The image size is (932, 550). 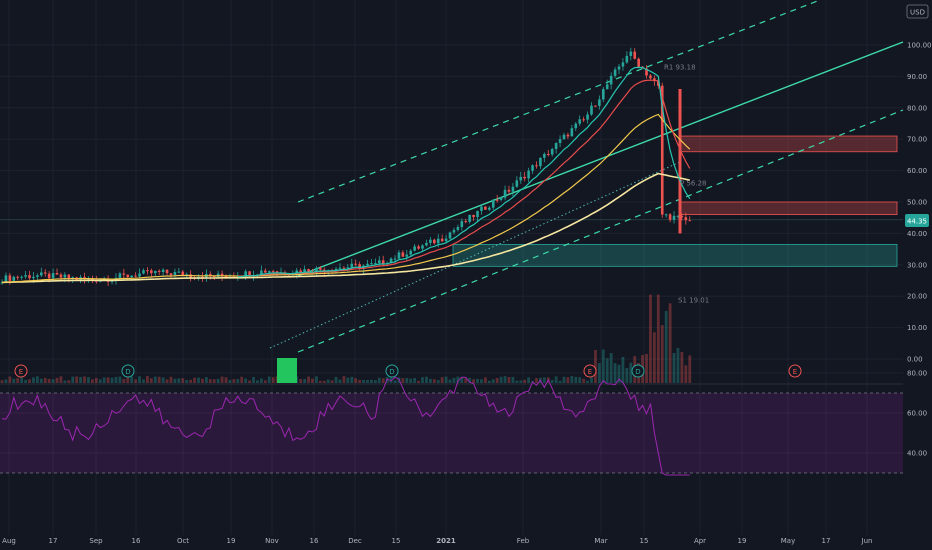 I want to click on rsi-band, so click(x=451, y=433).